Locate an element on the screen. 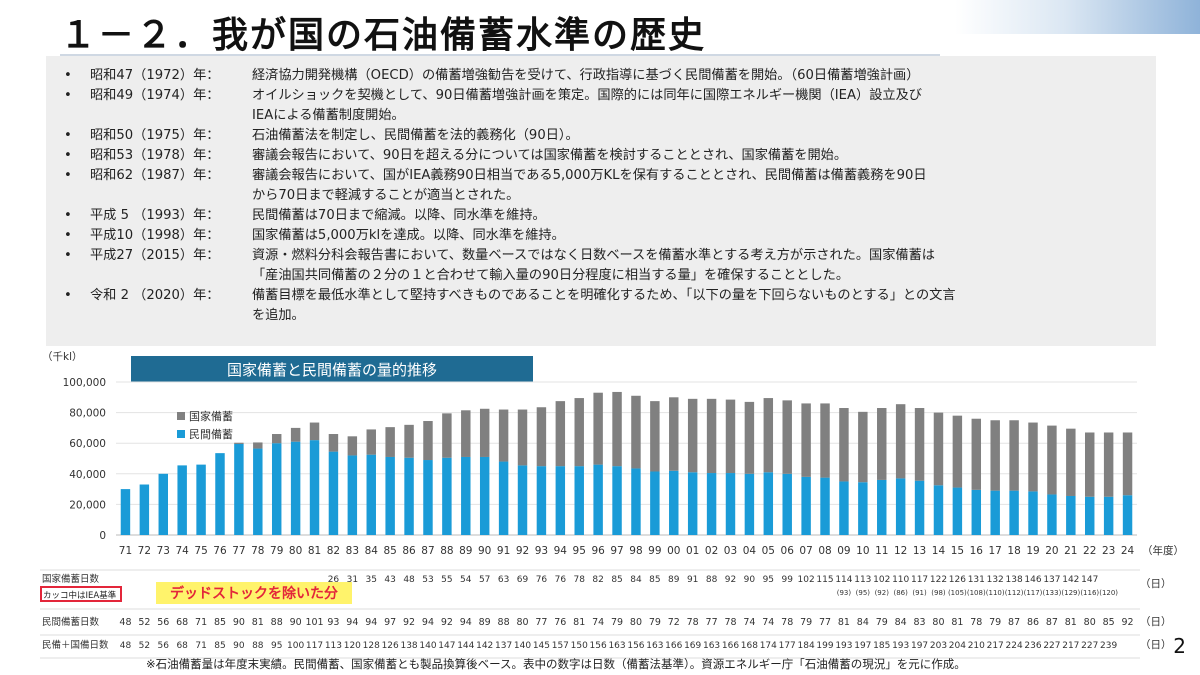  x-tick-label: 06 is located at coordinates (788, 551).